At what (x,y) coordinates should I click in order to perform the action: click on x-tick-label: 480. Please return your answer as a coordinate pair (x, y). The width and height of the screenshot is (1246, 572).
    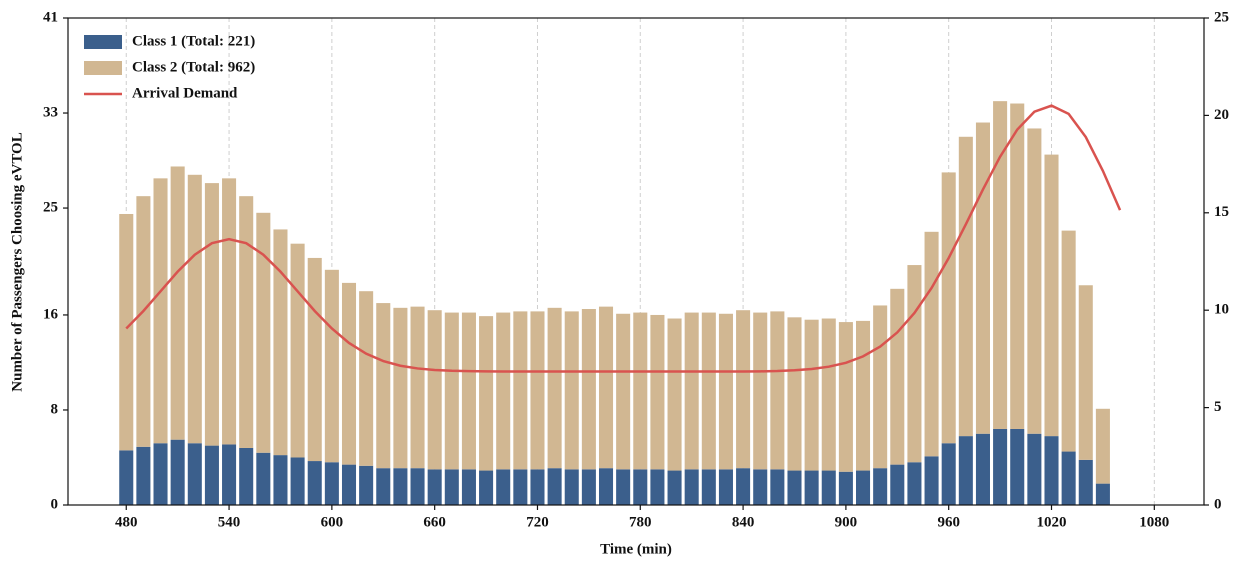
    Looking at the image, I should click on (126, 522).